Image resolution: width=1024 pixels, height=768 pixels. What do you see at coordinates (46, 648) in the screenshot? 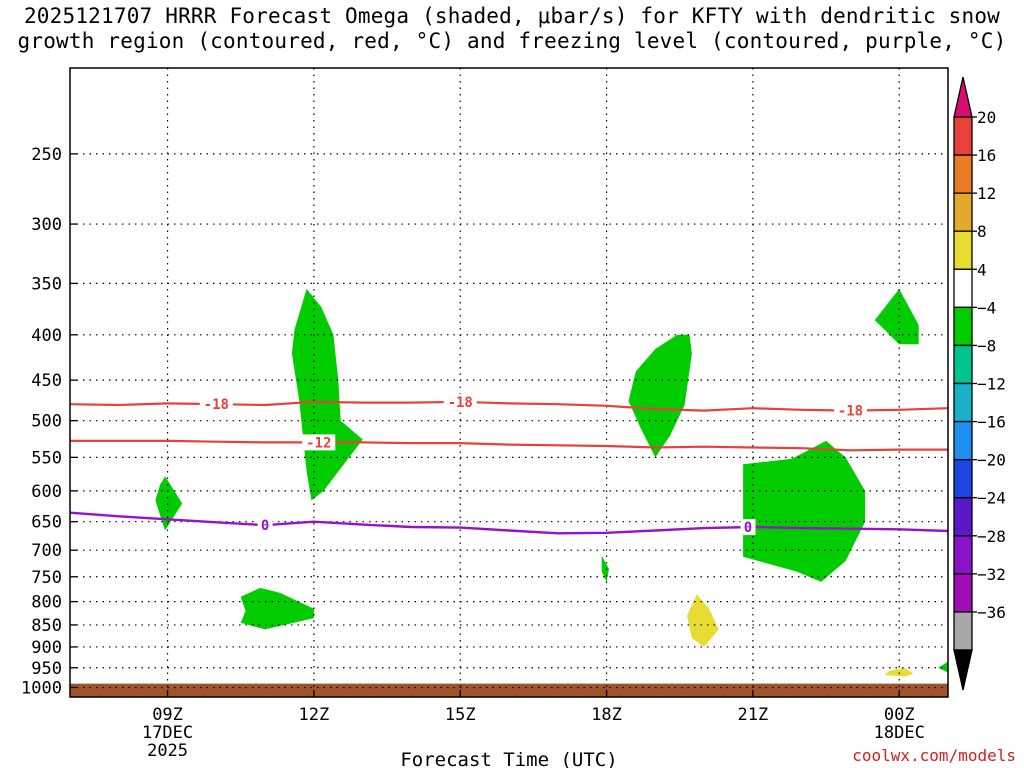
I see `y-tick-label-900: 900` at bounding box center [46, 648].